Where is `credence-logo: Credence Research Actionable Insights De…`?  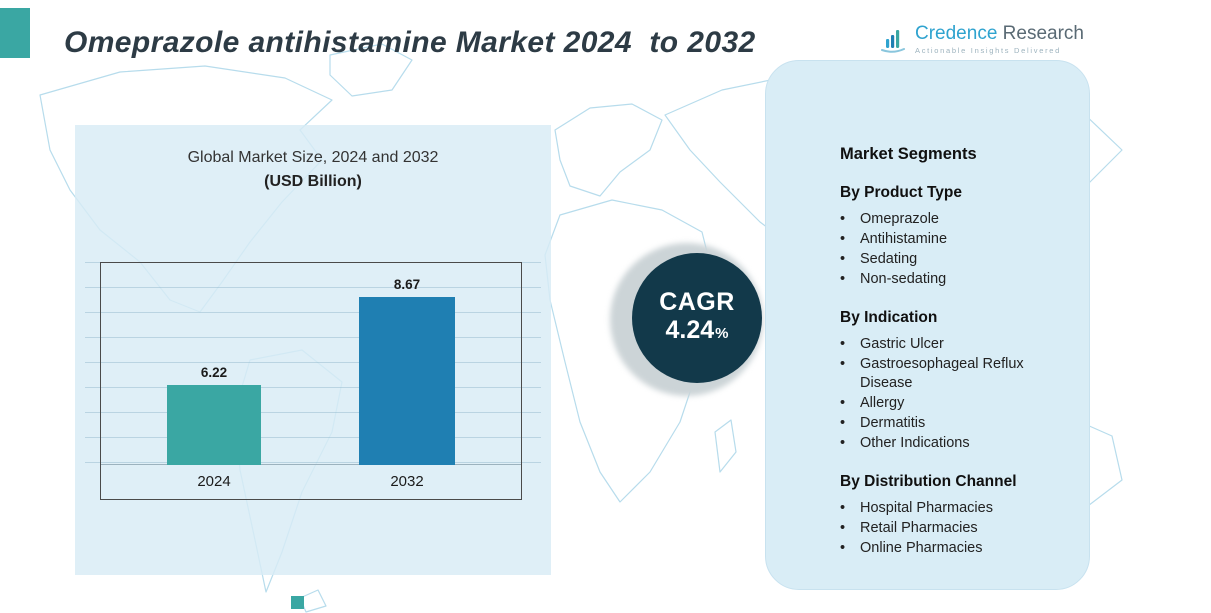
credence-logo: Credence Research Actionable Insights De… is located at coordinates (981, 39).